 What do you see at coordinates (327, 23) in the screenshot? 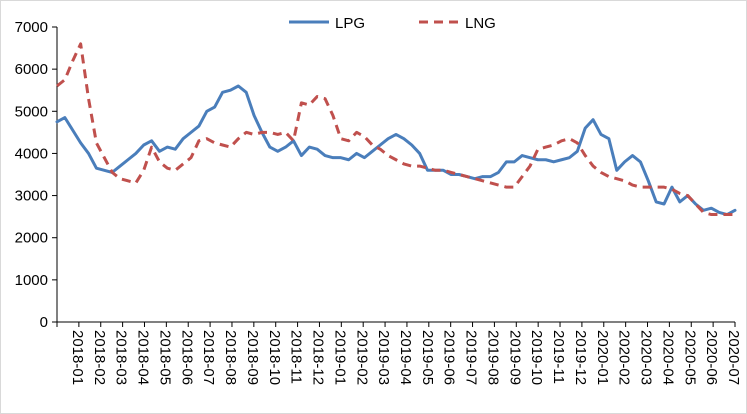
I see `legend-item-lpg: LPG` at bounding box center [327, 23].